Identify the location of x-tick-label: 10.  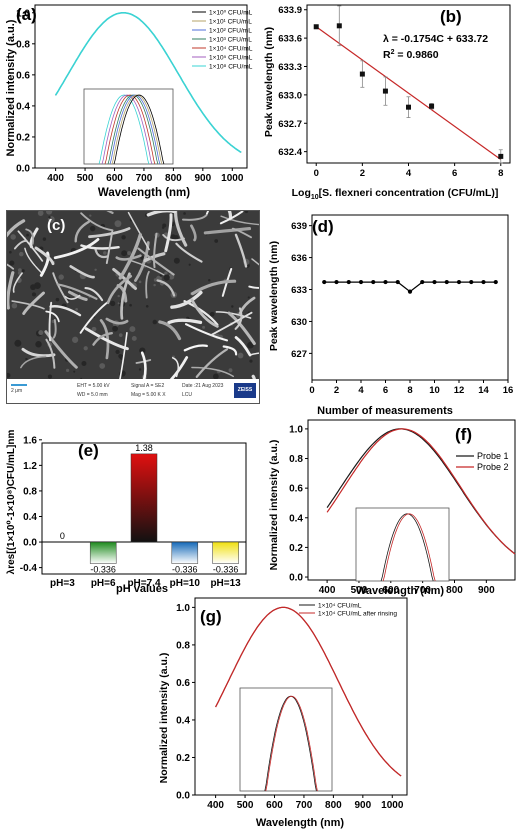
(434, 390).